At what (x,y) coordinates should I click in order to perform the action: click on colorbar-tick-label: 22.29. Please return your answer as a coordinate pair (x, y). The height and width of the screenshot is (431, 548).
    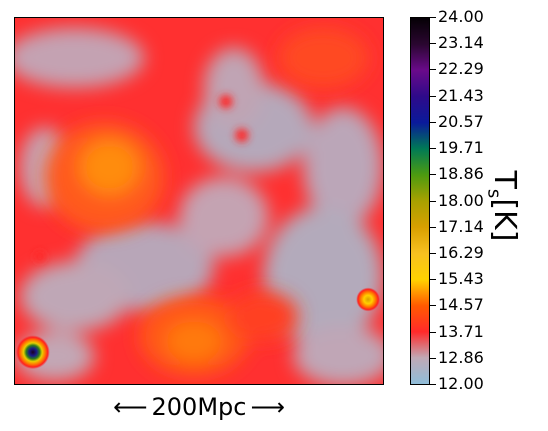
    Looking at the image, I should click on (461, 69).